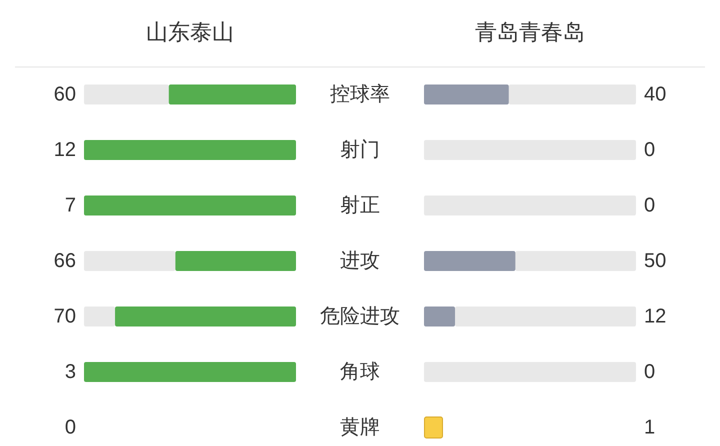 The height and width of the screenshot is (446, 720). I want to click on category: 进攻, so click(360, 261).